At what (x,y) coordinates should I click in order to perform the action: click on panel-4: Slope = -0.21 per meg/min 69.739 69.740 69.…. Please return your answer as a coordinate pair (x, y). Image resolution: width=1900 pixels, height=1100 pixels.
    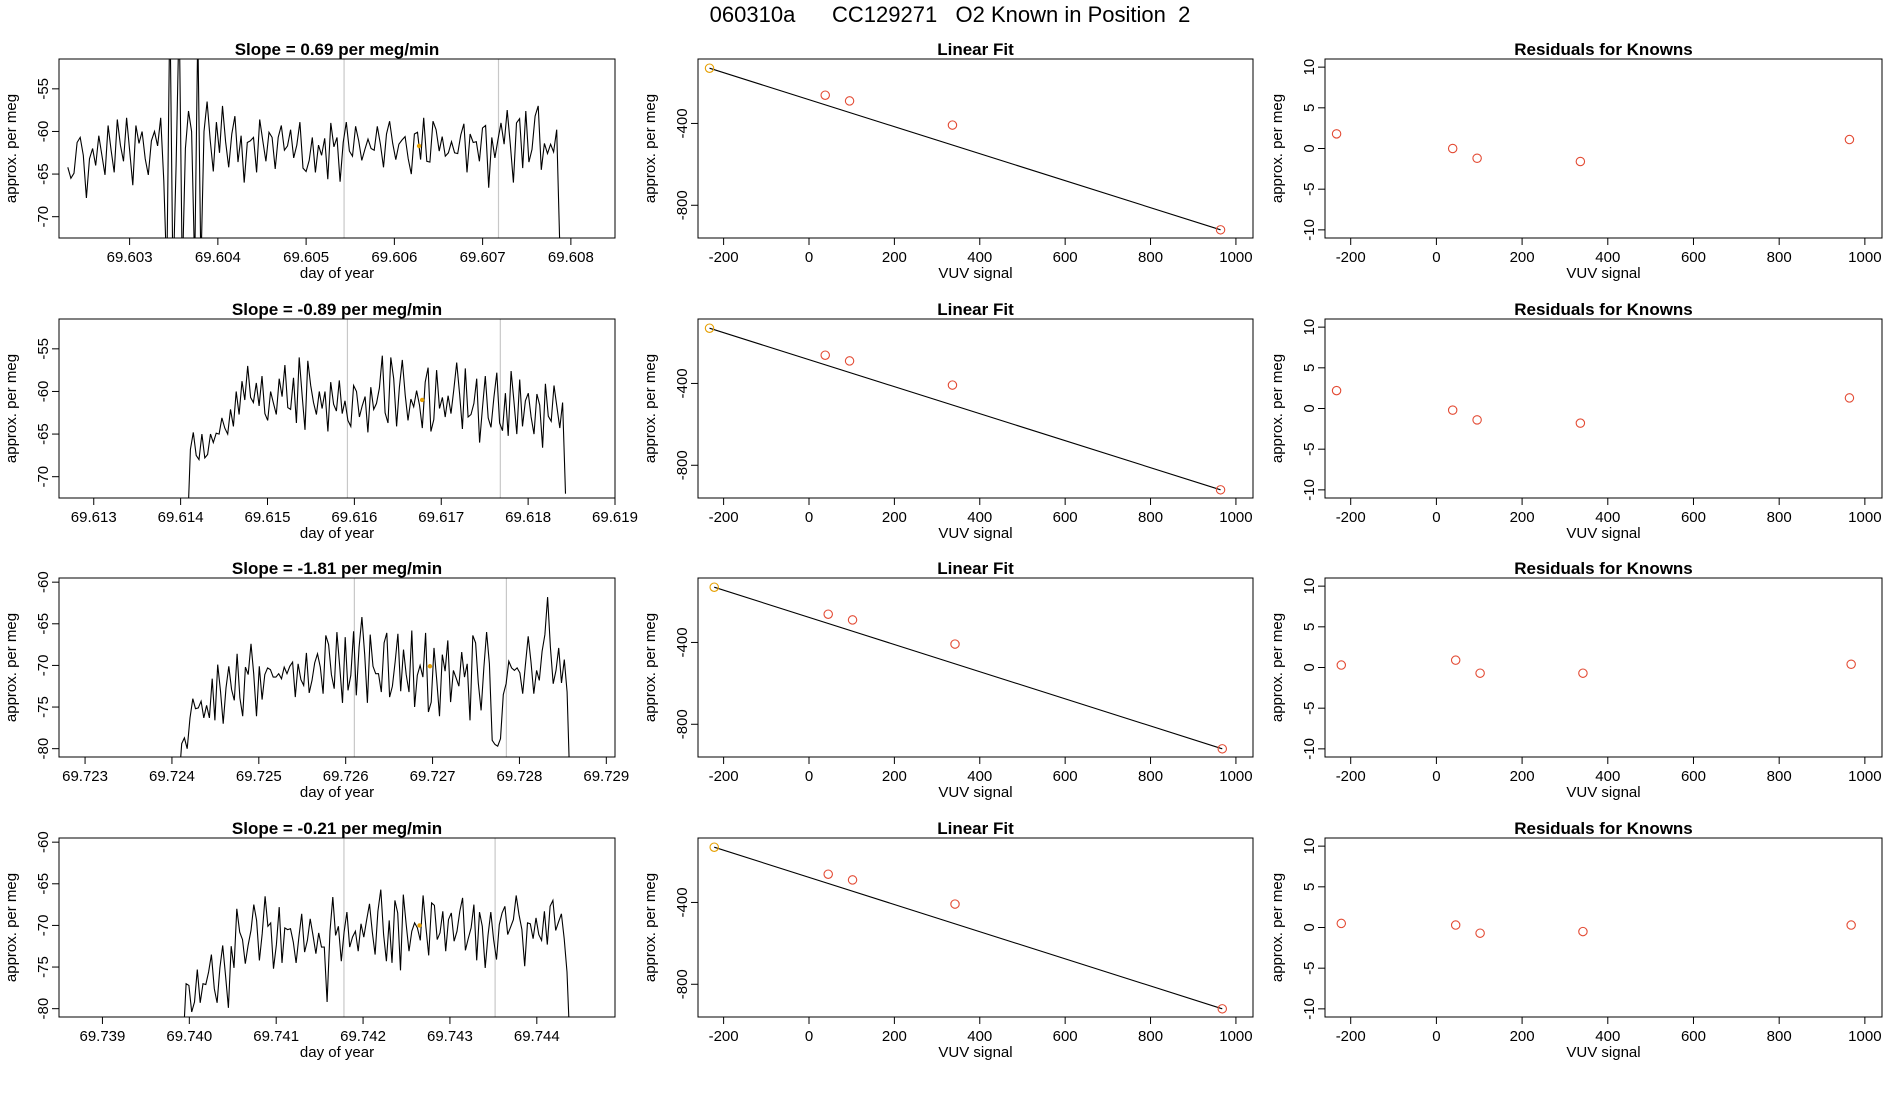
    Looking at the image, I should click on (309, 940).